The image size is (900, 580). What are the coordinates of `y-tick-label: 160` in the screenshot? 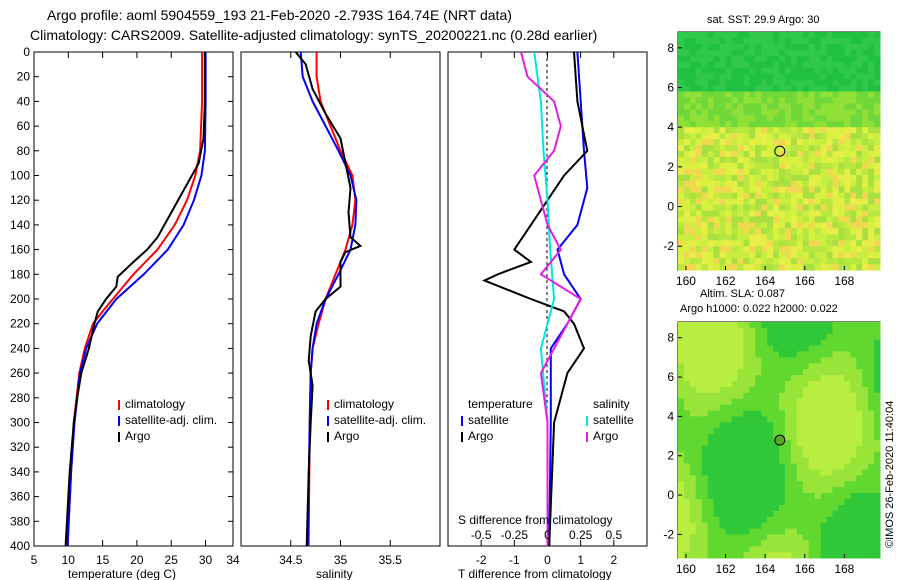 It's located at (20, 250).